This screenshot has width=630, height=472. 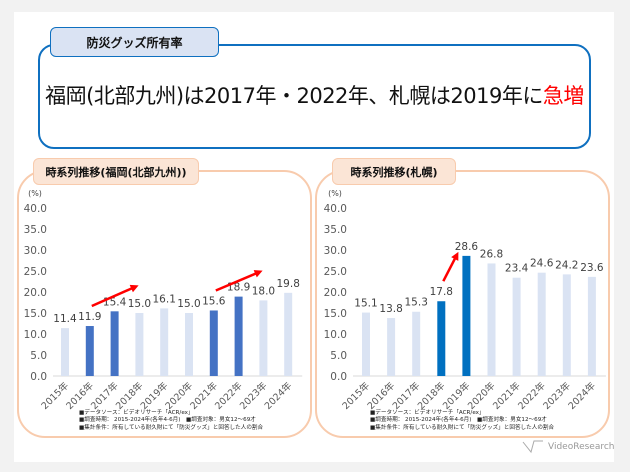 What do you see at coordinates (467, 247) in the screenshot?
I see `data-label: 28.6` at bounding box center [467, 247].